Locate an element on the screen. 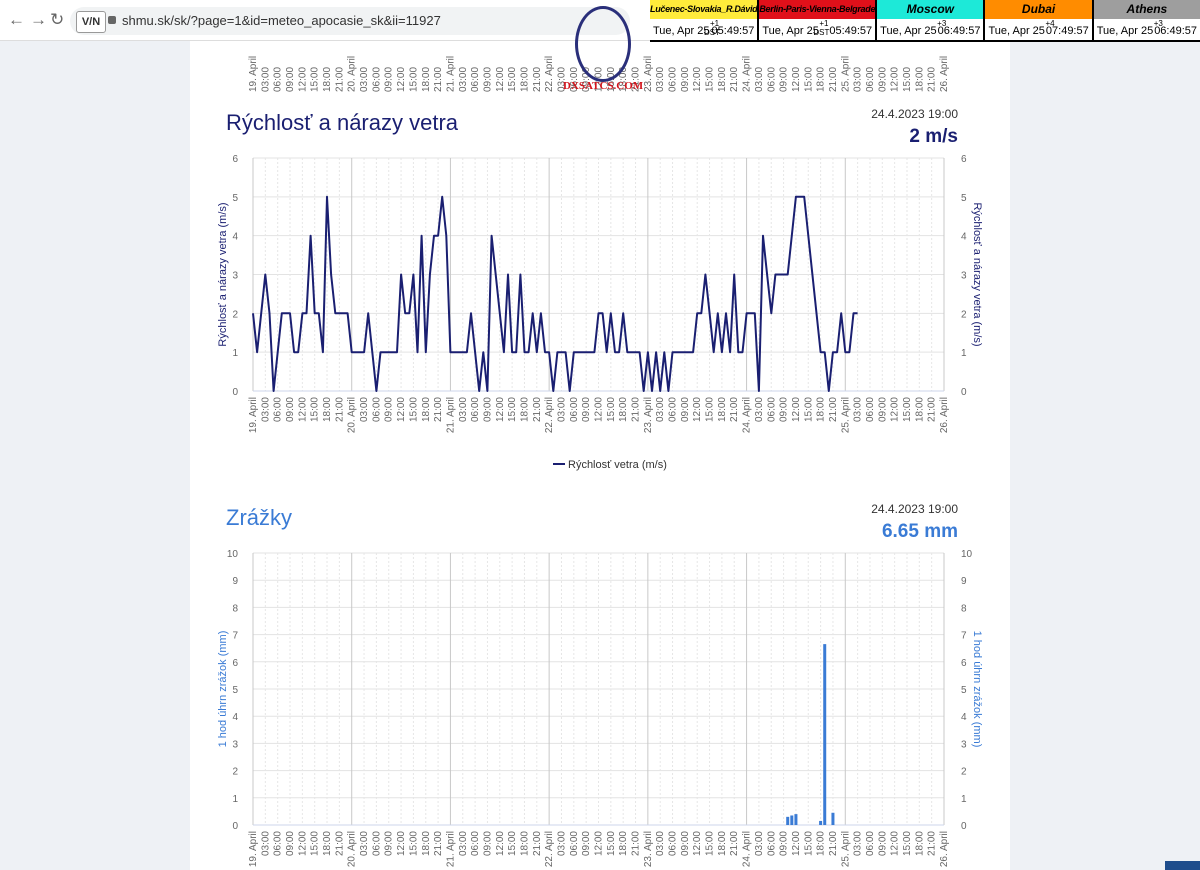 The image size is (1200, 870). y-tick-label-right: 9 is located at coordinates (964, 581).